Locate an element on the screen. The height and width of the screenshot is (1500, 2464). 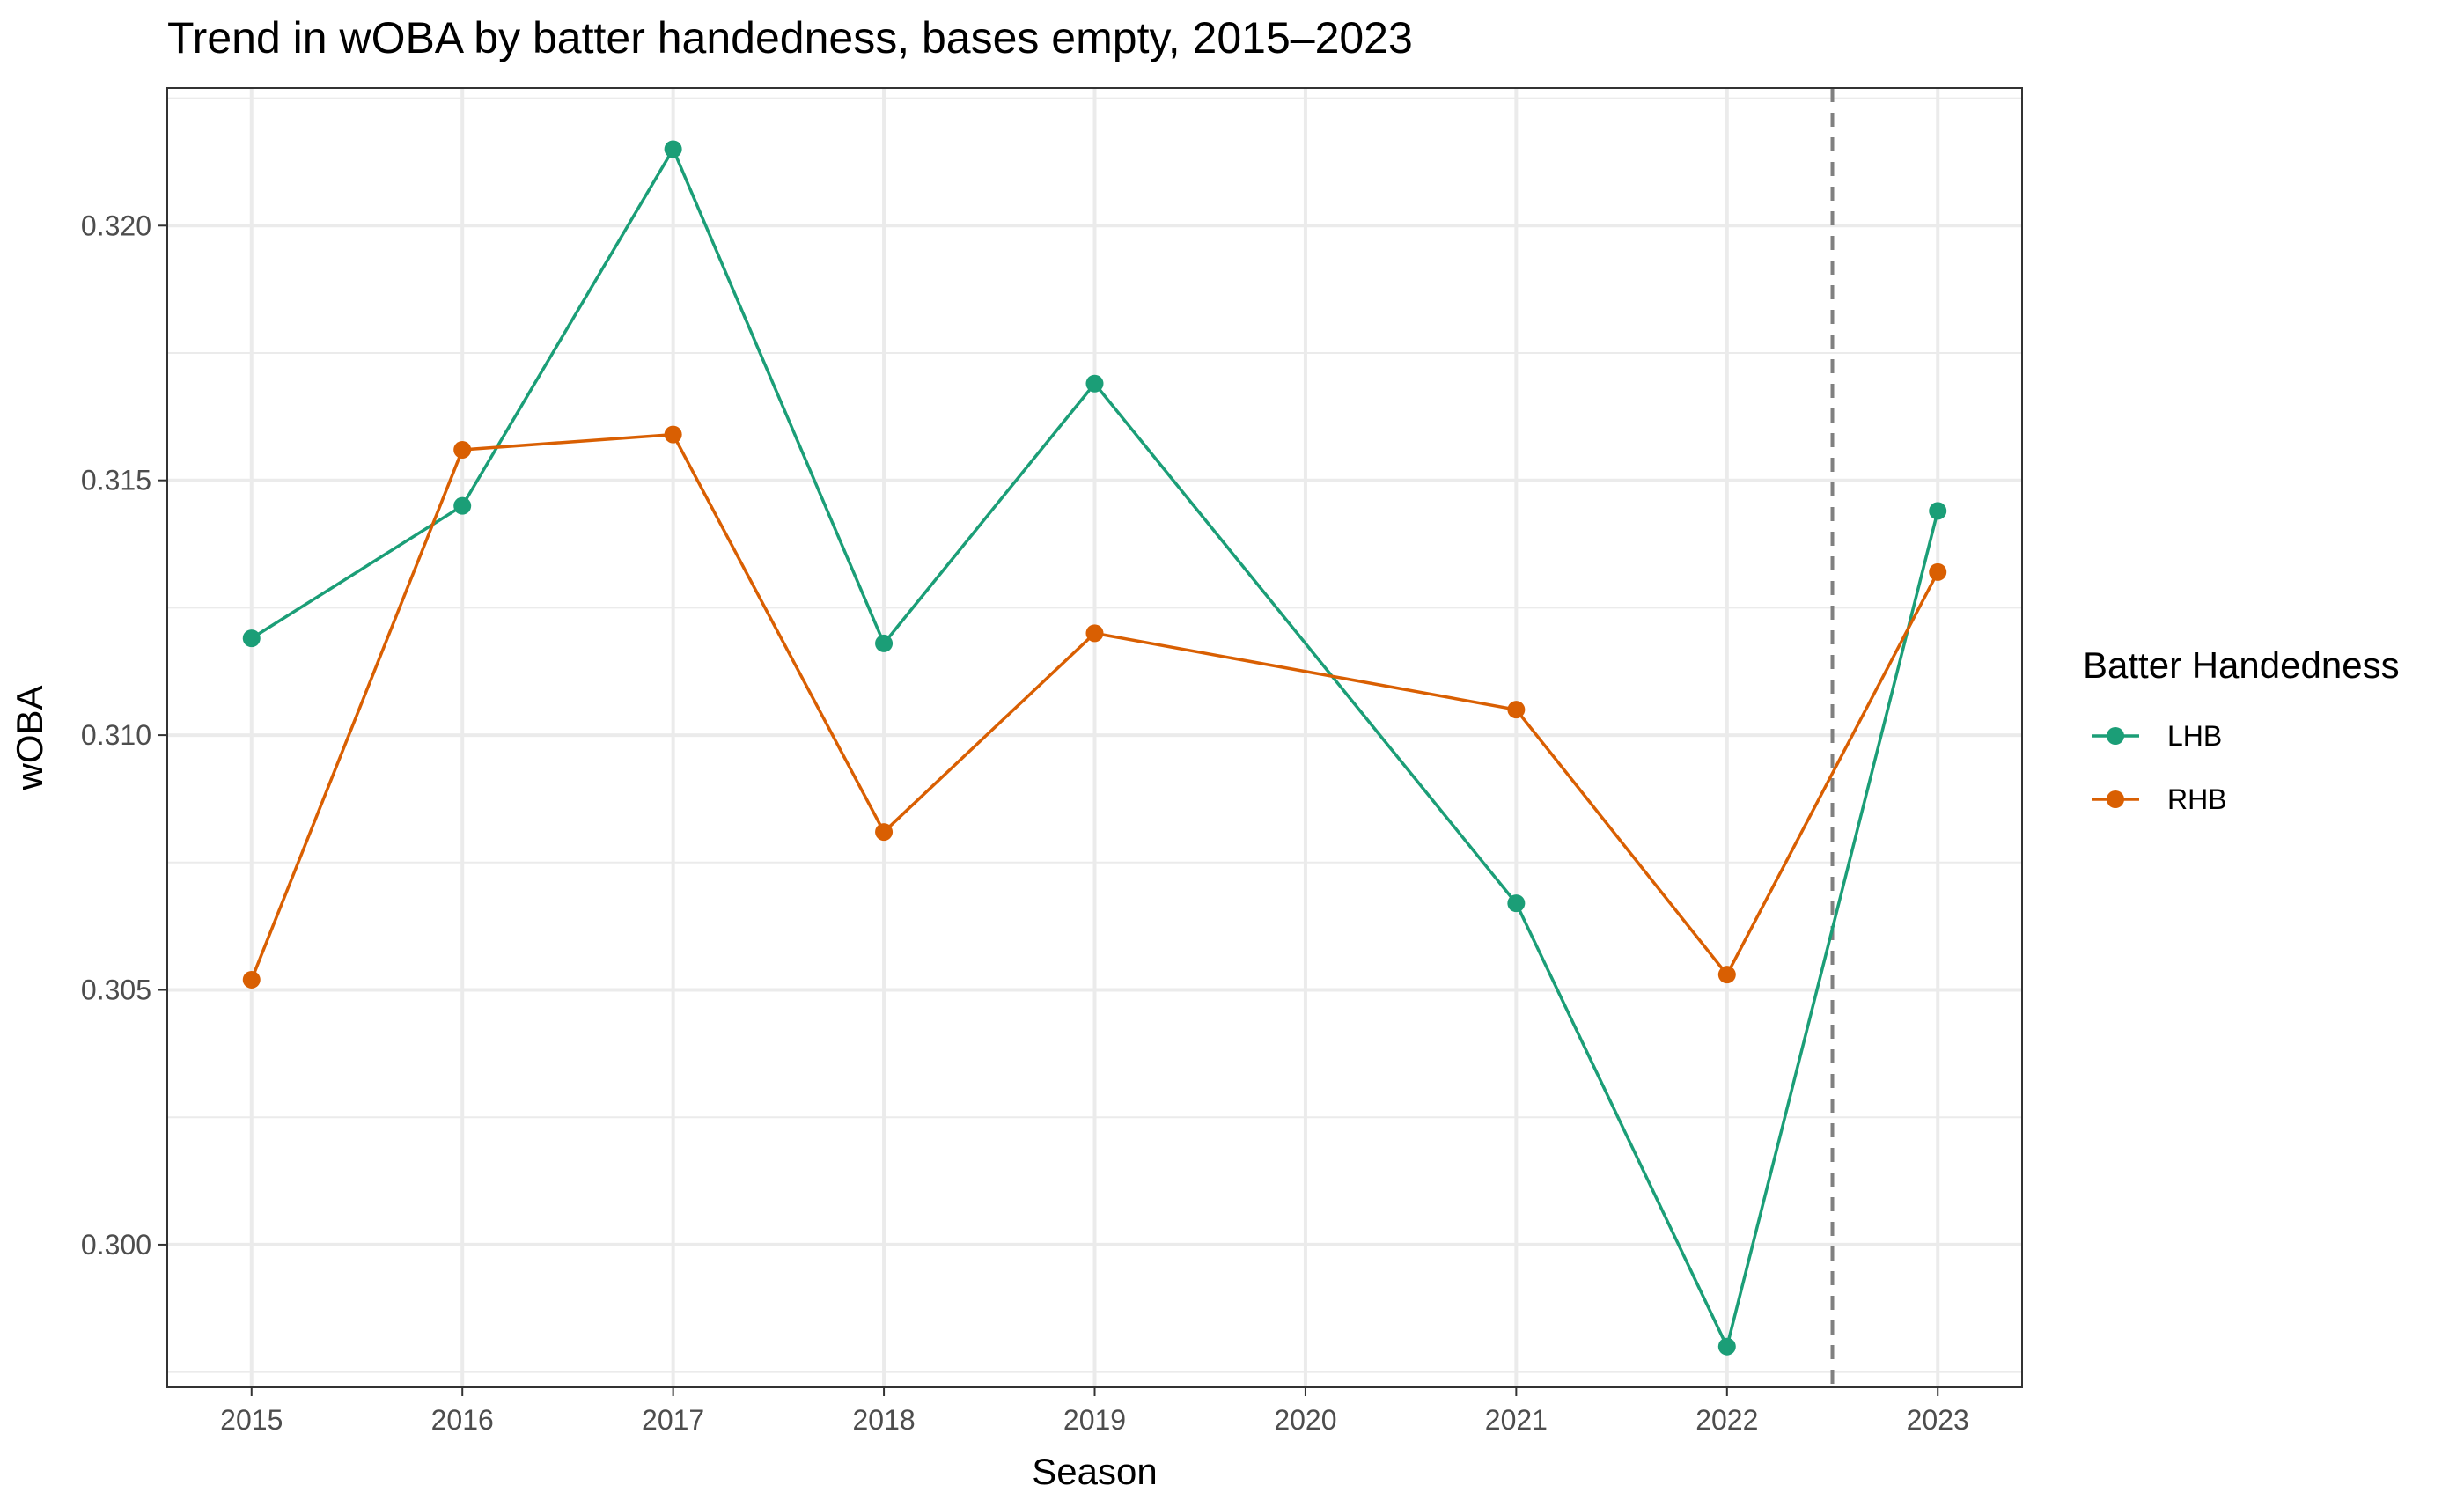
data-point-lhb-2016 is located at coordinates (462, 505).